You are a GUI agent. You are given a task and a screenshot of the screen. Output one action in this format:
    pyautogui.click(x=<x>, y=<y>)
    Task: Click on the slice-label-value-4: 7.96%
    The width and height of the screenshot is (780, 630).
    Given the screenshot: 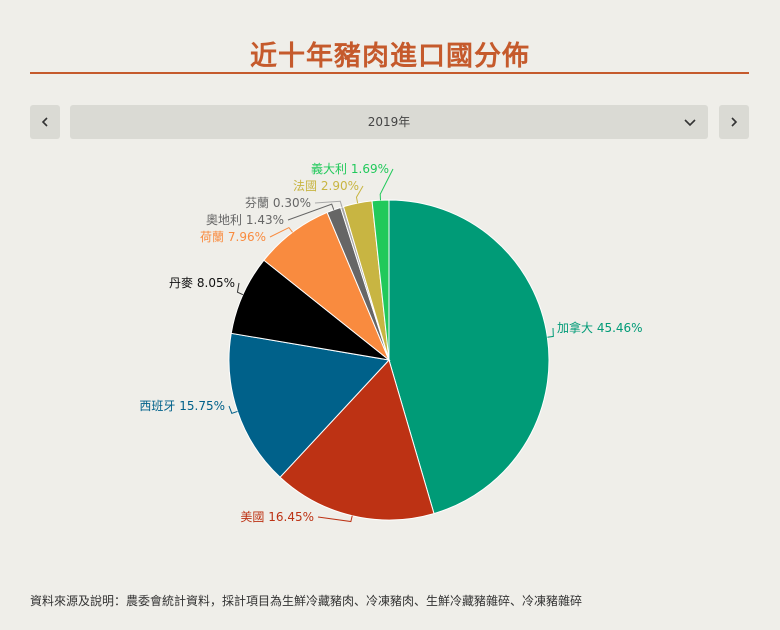 What is the action you would take?
    pyautogui.click(x=247, y=237)
    